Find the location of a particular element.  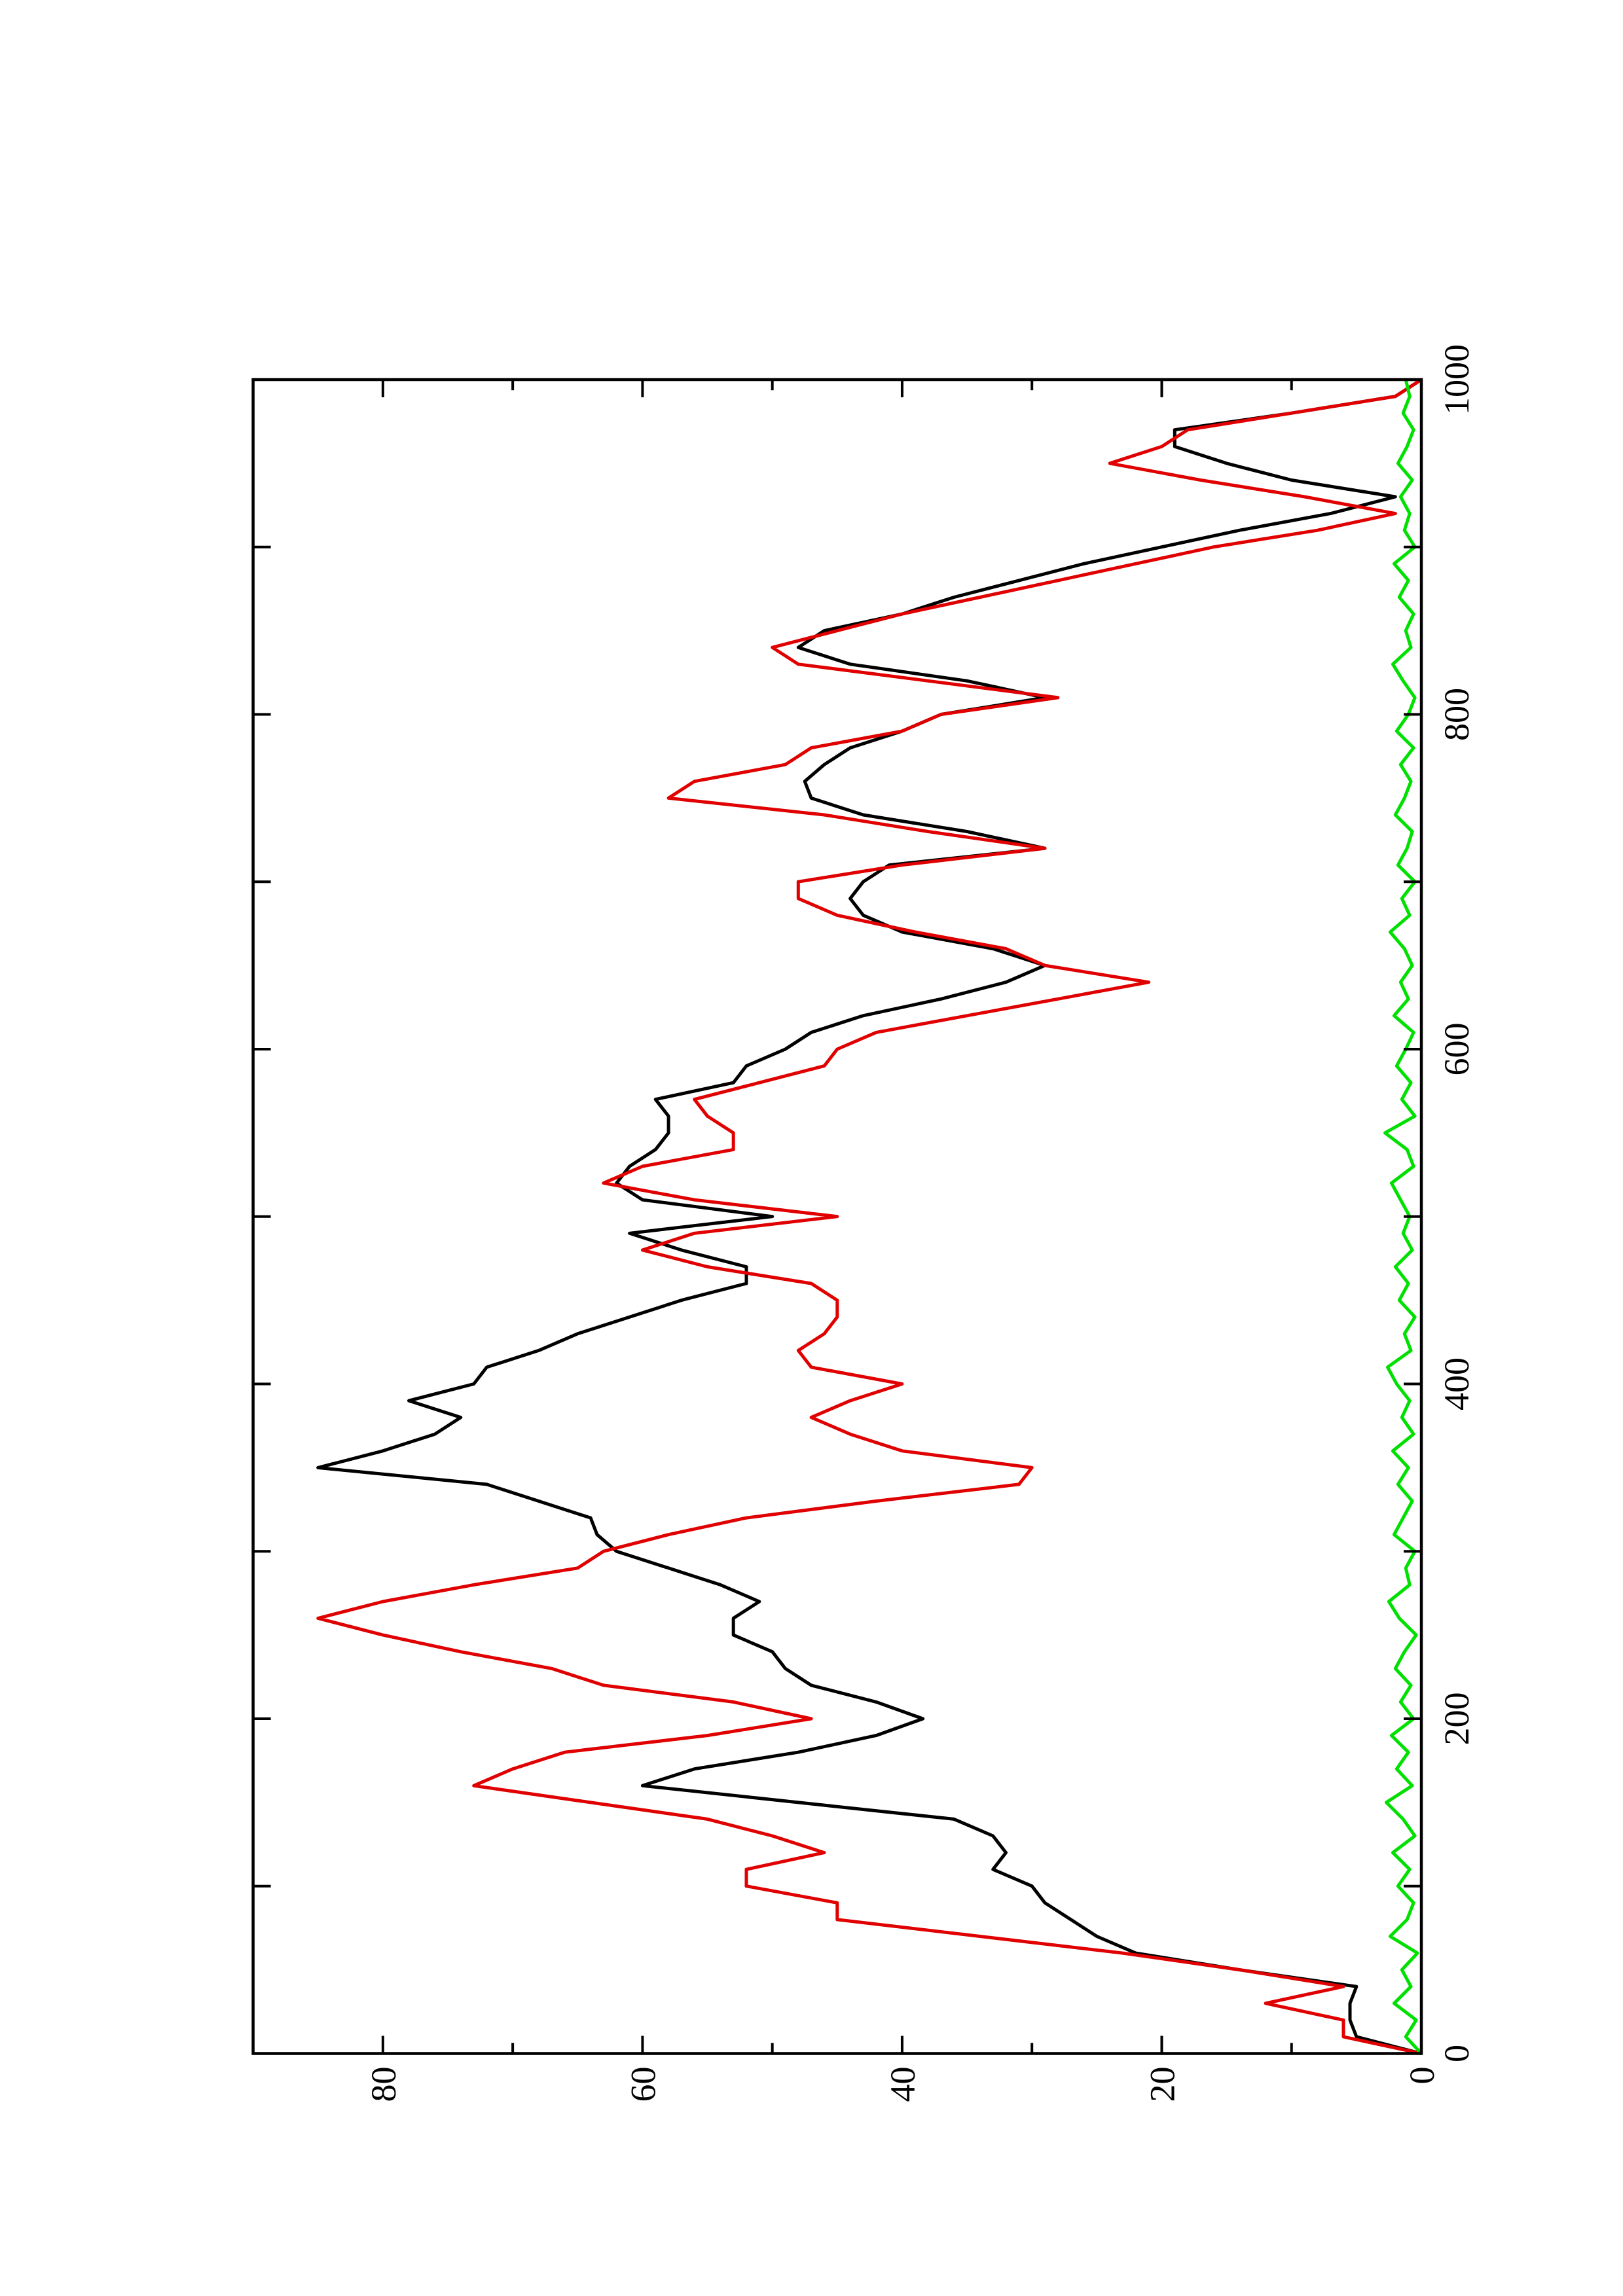

y-tick-label: 80 is located at coordinates (383, 2084).